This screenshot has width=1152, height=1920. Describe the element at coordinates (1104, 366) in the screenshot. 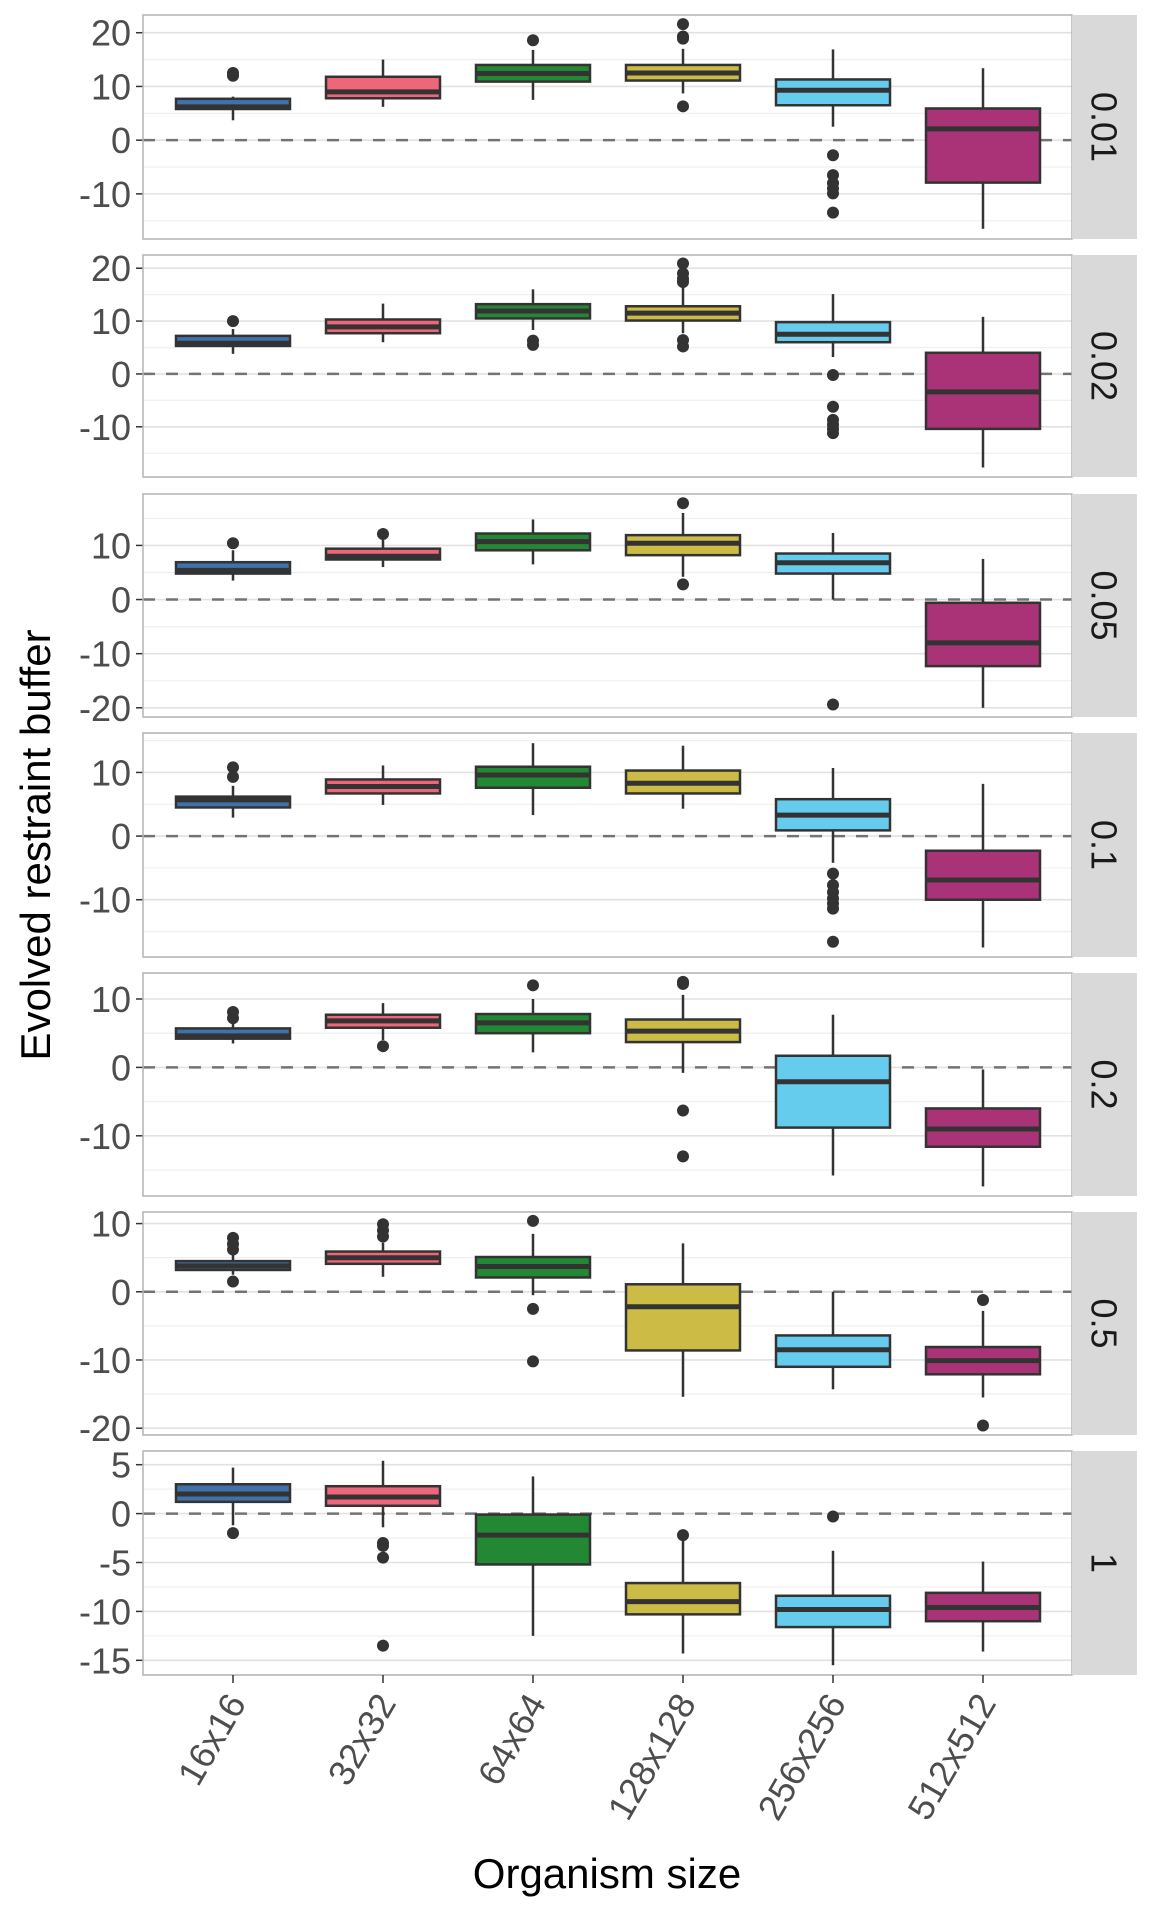

I see `facet-strip-label: 0.02` at that location.